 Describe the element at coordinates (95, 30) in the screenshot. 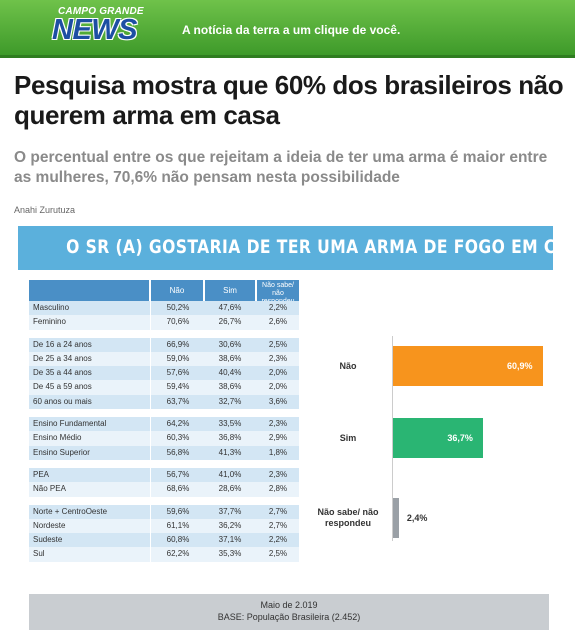

I see `logo-main-text: NEWS` at that location.